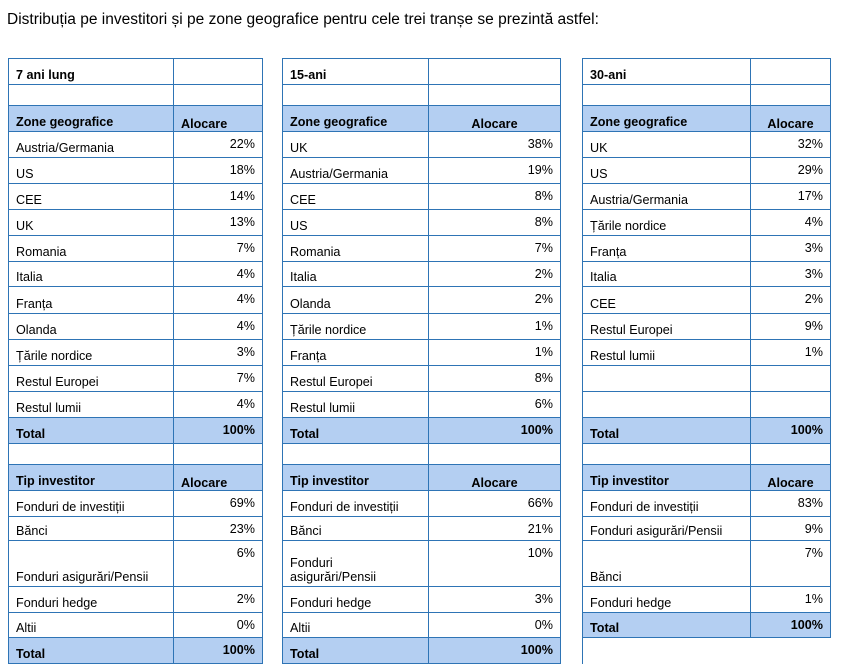 The height and width of the screenshot is (670, 852). Describe the element at coordinates (419, 378) in the screenshot. I see `table-row: Restul Europei 7% Restul Europei 8%` at that location.